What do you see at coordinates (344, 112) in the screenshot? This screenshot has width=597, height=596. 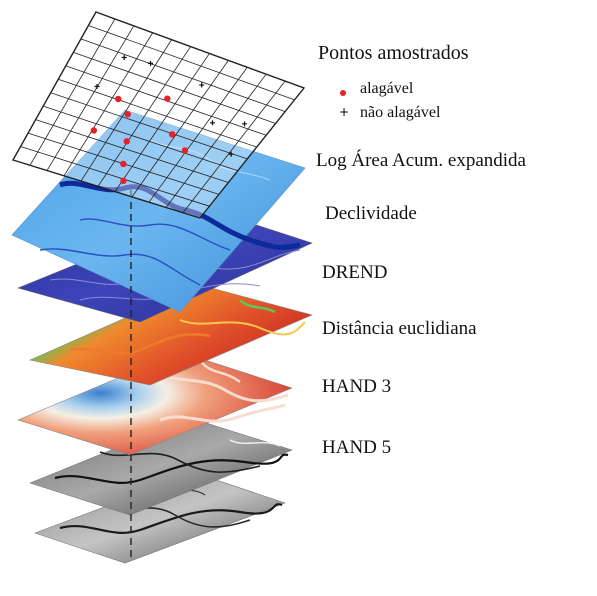 I see `legend-not-flooded-marker: +` at bounding box center [344, 112].